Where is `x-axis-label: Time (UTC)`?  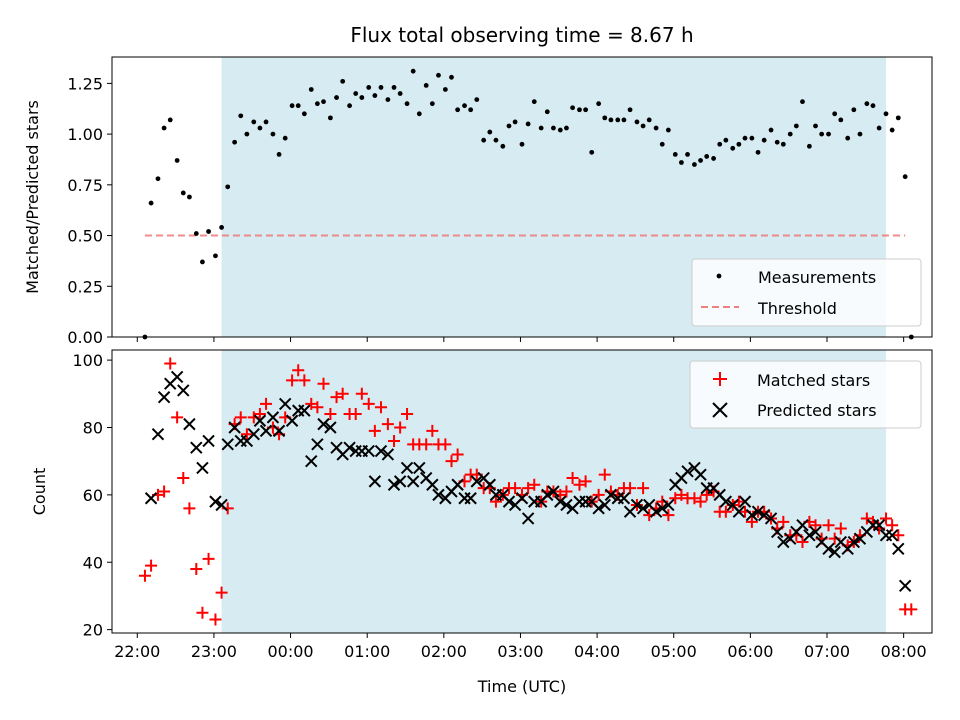
x-axis-label: Time (UTC) is located at coordinates (521, 686).